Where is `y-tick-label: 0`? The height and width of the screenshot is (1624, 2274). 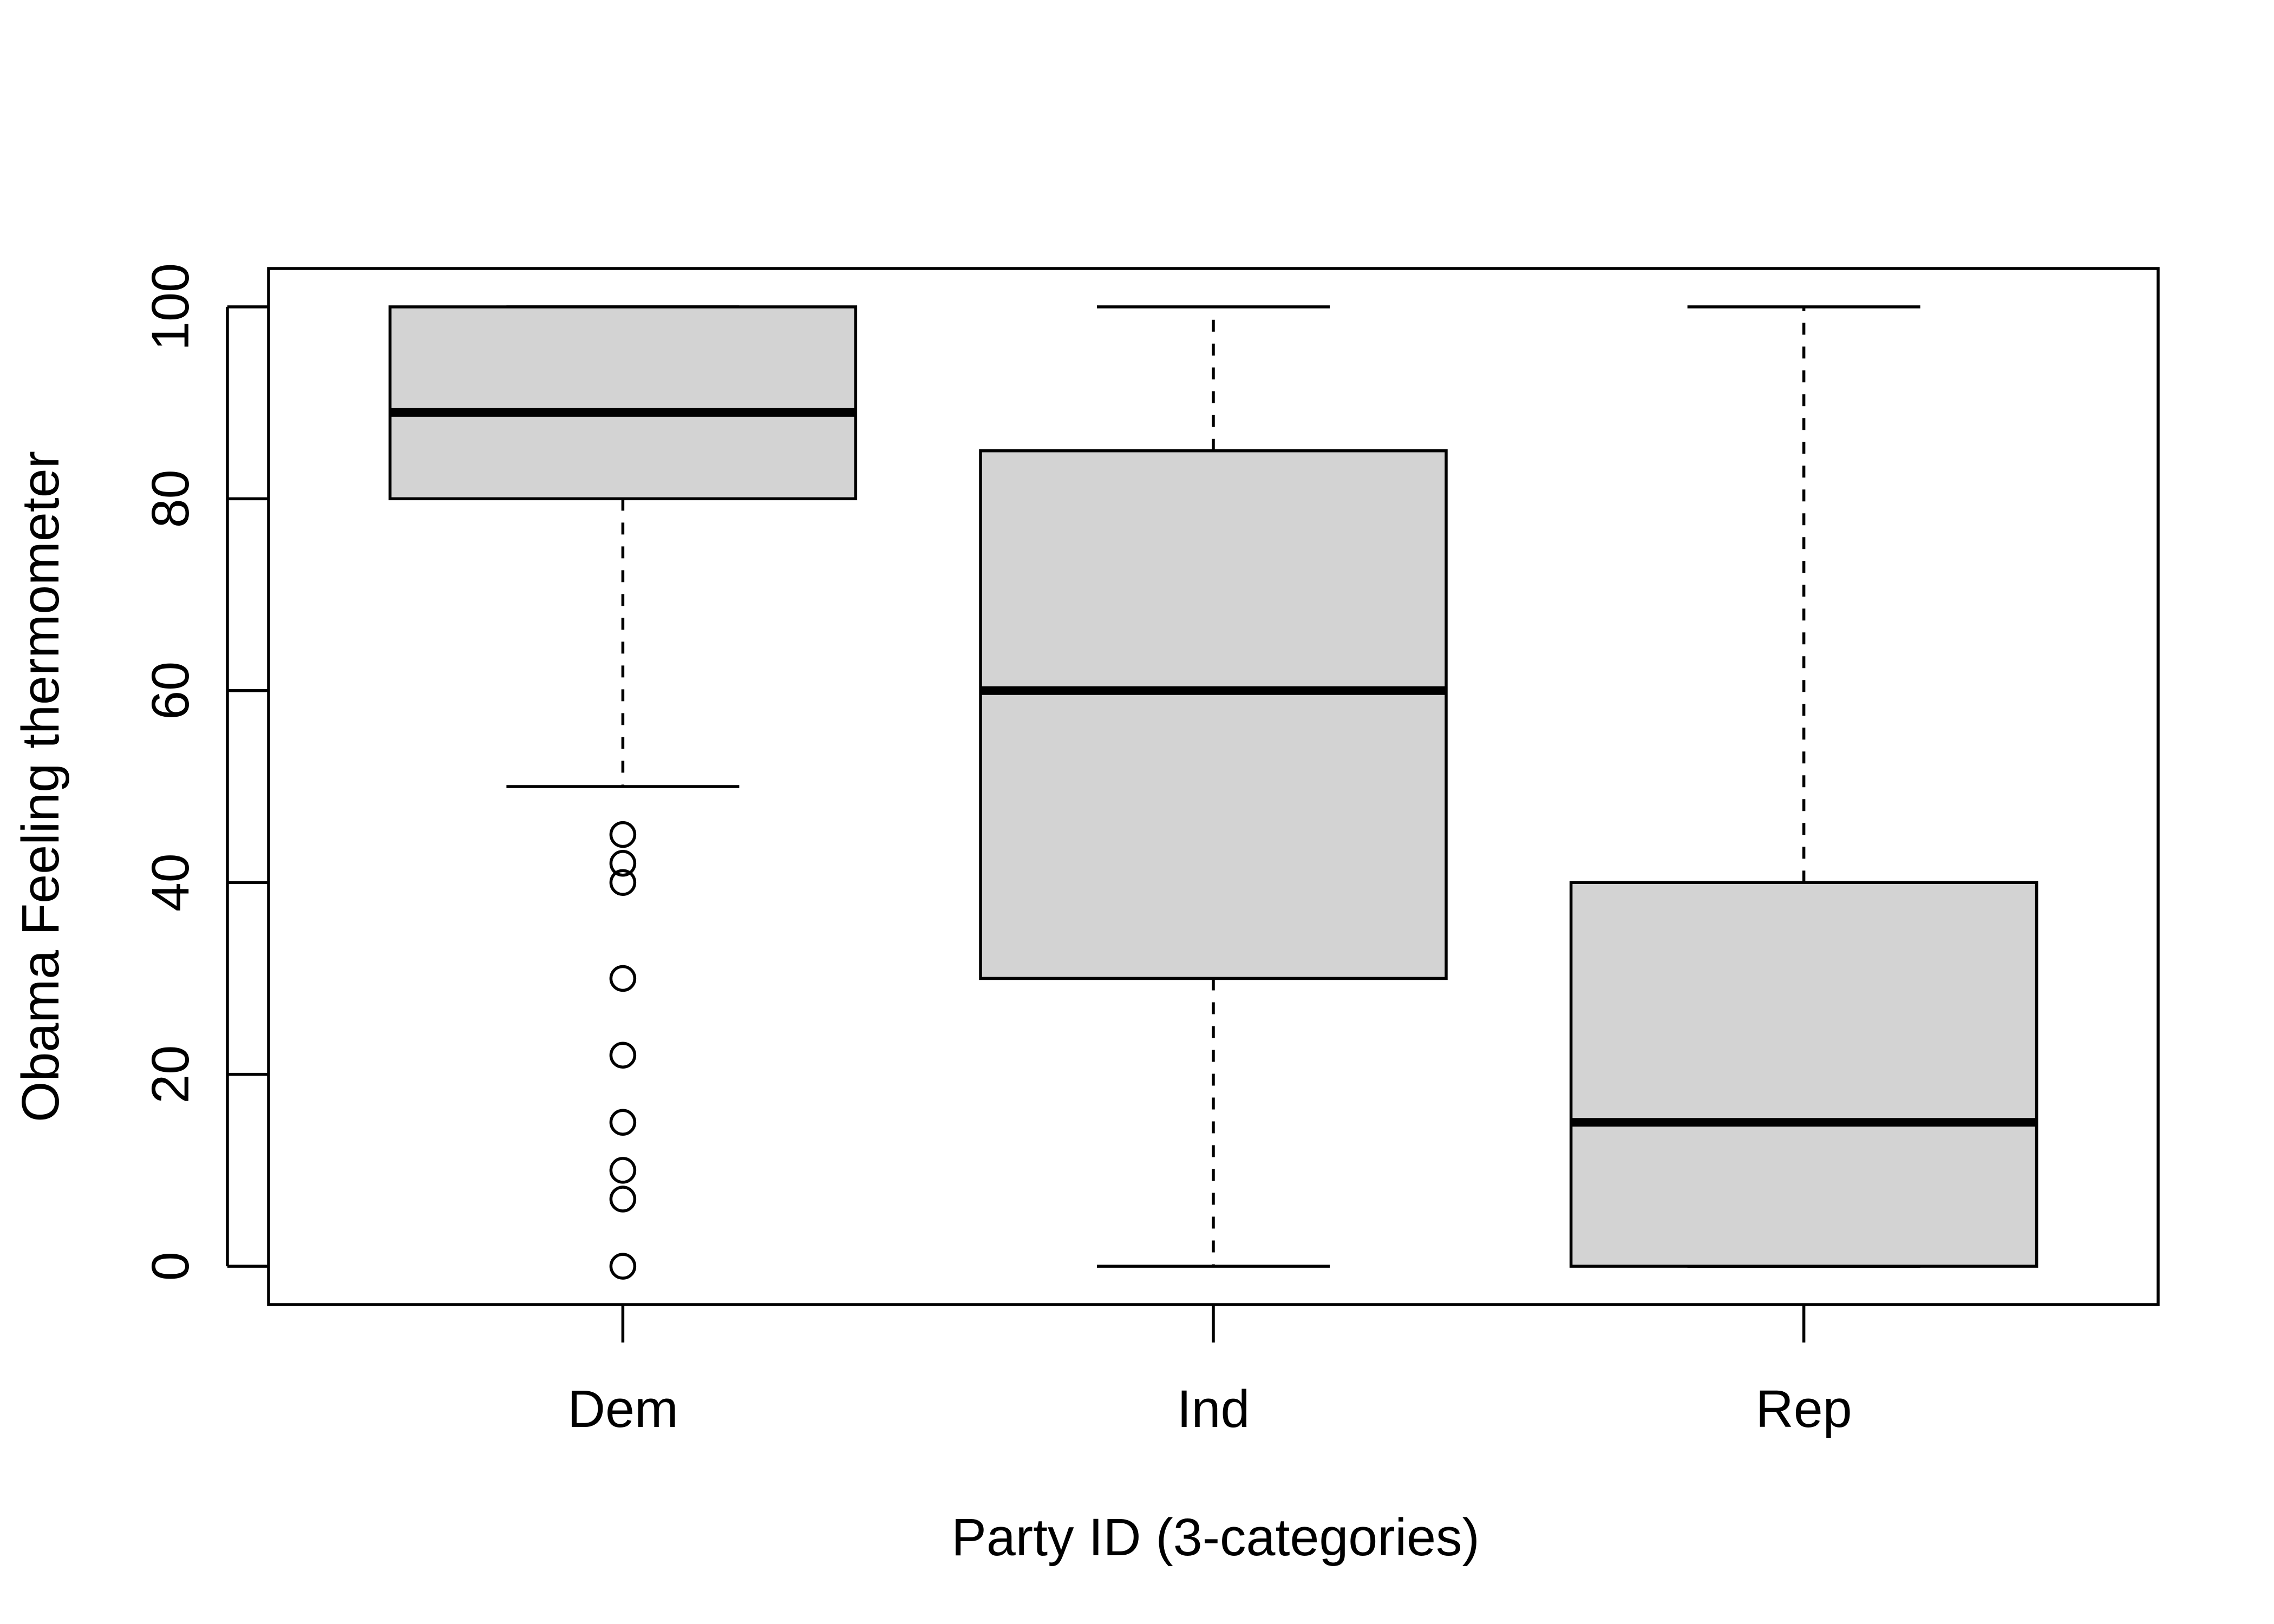 y-tick-label: 0 is located at coordinates (171, 1266).